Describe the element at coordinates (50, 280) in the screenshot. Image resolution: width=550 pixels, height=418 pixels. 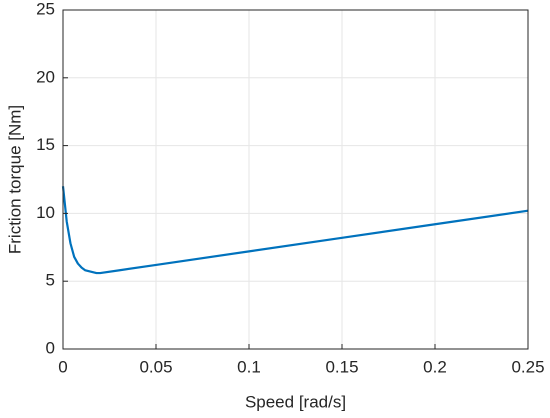
I see `y-tick-label: 5` at that location.